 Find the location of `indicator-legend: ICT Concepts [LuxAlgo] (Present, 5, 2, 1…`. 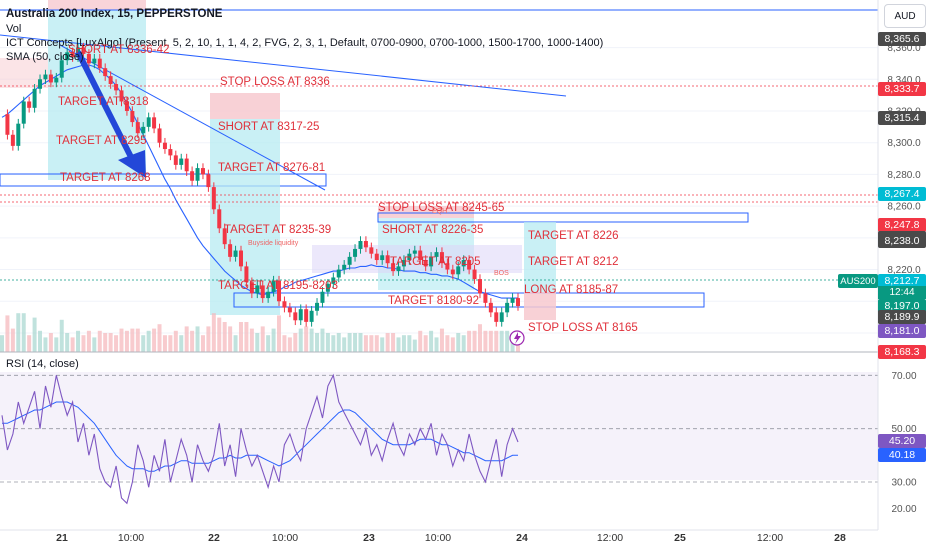

indicator-legend: ICT Concepts [LuxAlgo] (Present, 5, 2, 1… is located at coordinates (305, 43).